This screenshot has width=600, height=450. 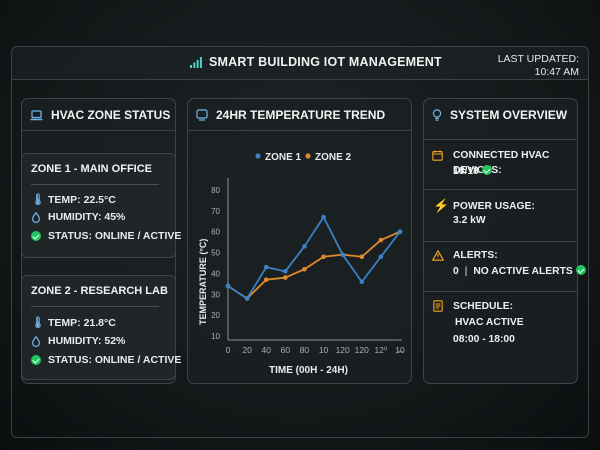 What do you see at coordinates (475, 255) in the screenshot?
I see `alerts-label: ALERTS:` at bounding box center [475, 255].